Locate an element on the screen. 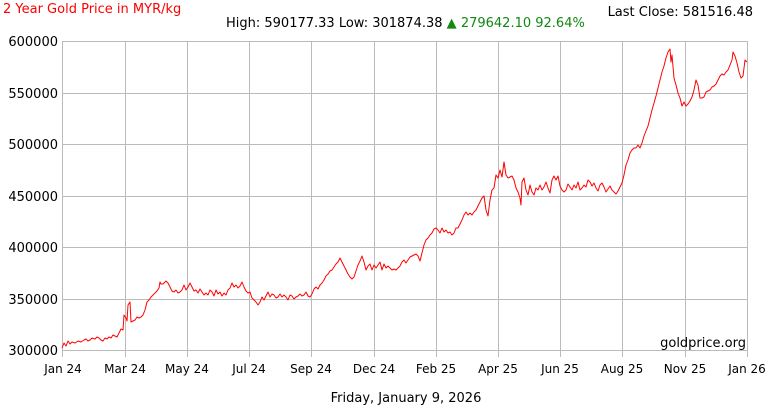 This screenshot has height=410, width=770. x-tick: Mar 24 is located at coordinates (125, 369).